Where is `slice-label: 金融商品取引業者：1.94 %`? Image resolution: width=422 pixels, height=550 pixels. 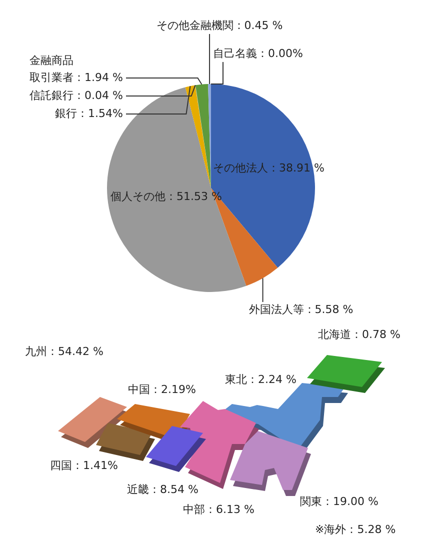
slice-label: 金融商品取引業者：1.94 % is located at coordinates (77, 69).